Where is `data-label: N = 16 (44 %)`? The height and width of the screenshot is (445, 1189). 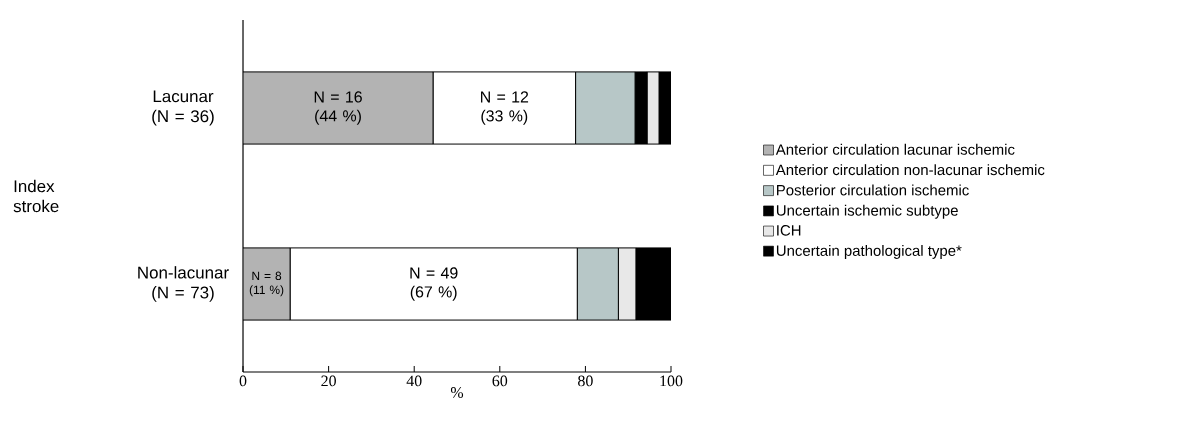
data-label: N = 16 (44 %) is located at coordinates (338, 108).